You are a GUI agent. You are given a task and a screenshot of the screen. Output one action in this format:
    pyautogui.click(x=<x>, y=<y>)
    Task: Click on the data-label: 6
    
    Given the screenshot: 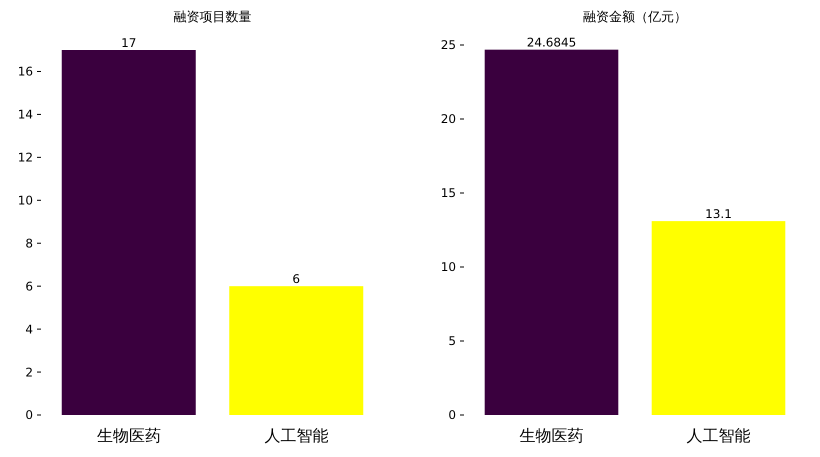 What is the action you would take?
    pyautogui.click(x=296, y=279)
    